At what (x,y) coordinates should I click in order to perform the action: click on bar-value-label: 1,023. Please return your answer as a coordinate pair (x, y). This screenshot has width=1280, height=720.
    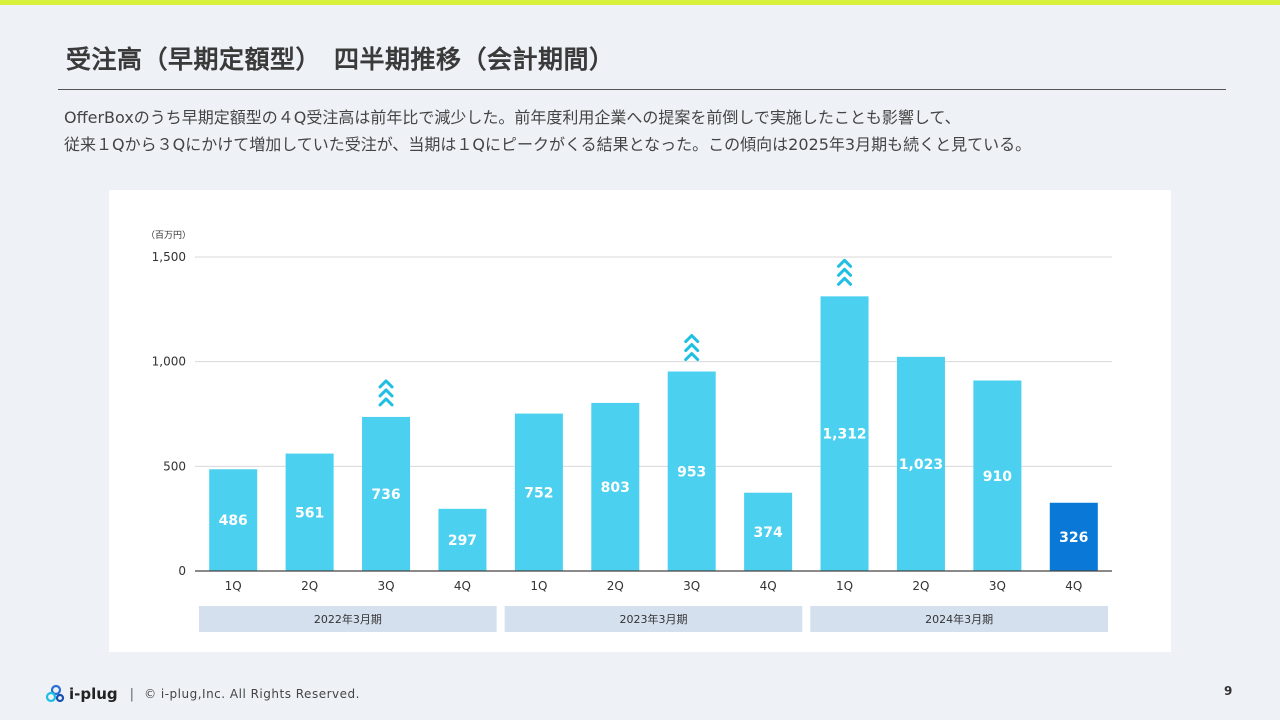
    Looking at the image, I should click on (921, 465).